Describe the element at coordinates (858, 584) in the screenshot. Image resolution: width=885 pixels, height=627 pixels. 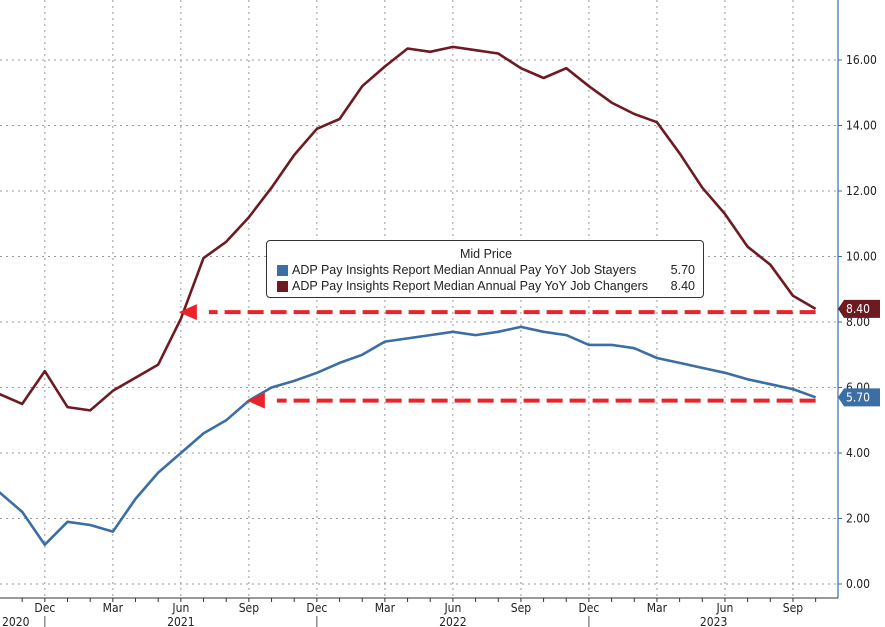
I see `y-tick-label: 0.00` at that location.